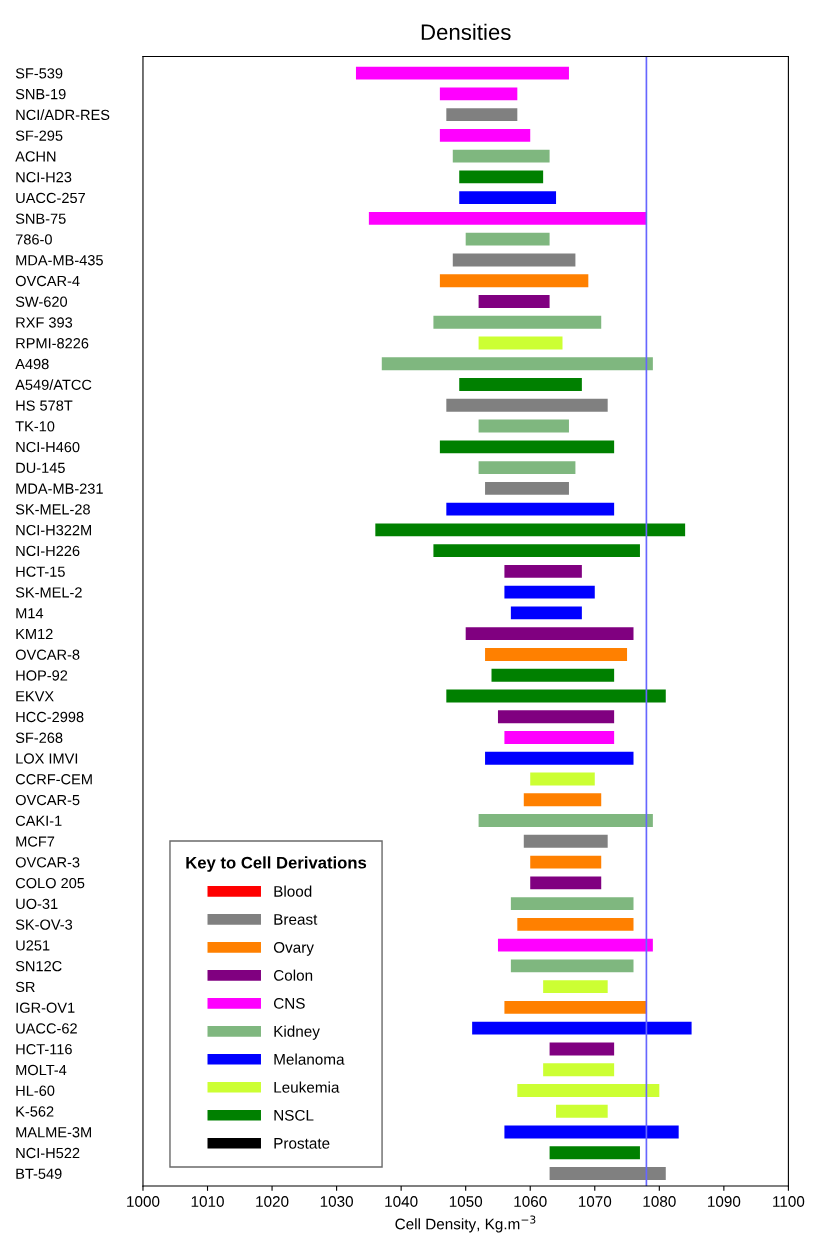  I want to click on y-tick-label: BT-549, so click(39, 1173).